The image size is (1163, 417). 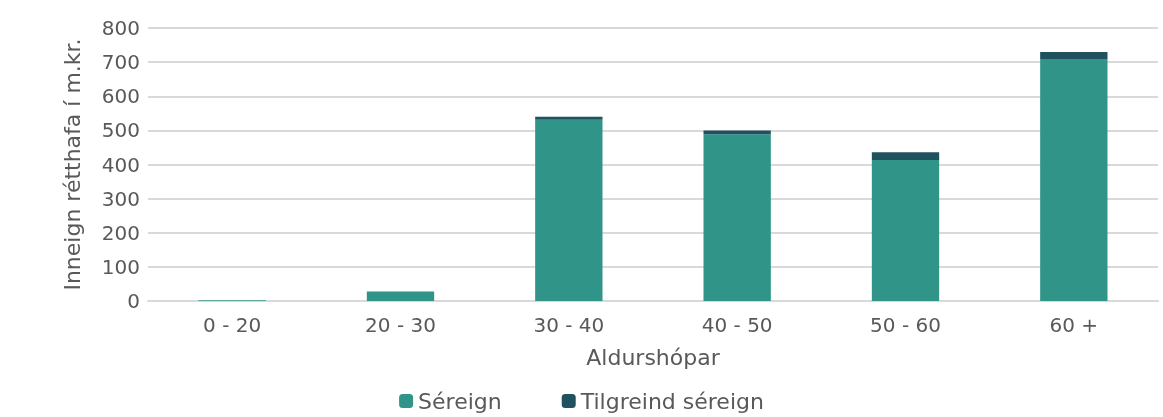 I want to click on y-tick-label: 0, so click(x=133, y=301).